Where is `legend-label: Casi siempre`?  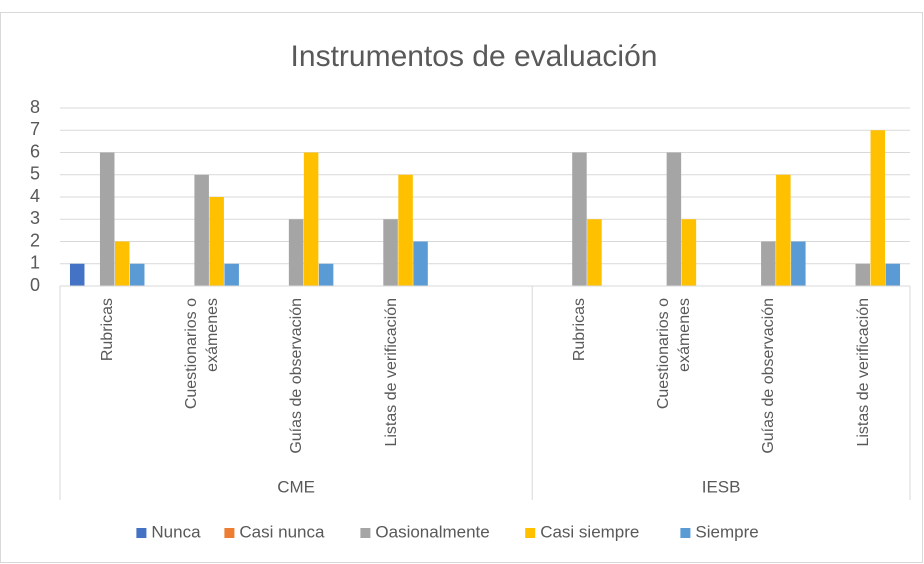
legend-label: Casi siempre is located at coordinates (589, 531).